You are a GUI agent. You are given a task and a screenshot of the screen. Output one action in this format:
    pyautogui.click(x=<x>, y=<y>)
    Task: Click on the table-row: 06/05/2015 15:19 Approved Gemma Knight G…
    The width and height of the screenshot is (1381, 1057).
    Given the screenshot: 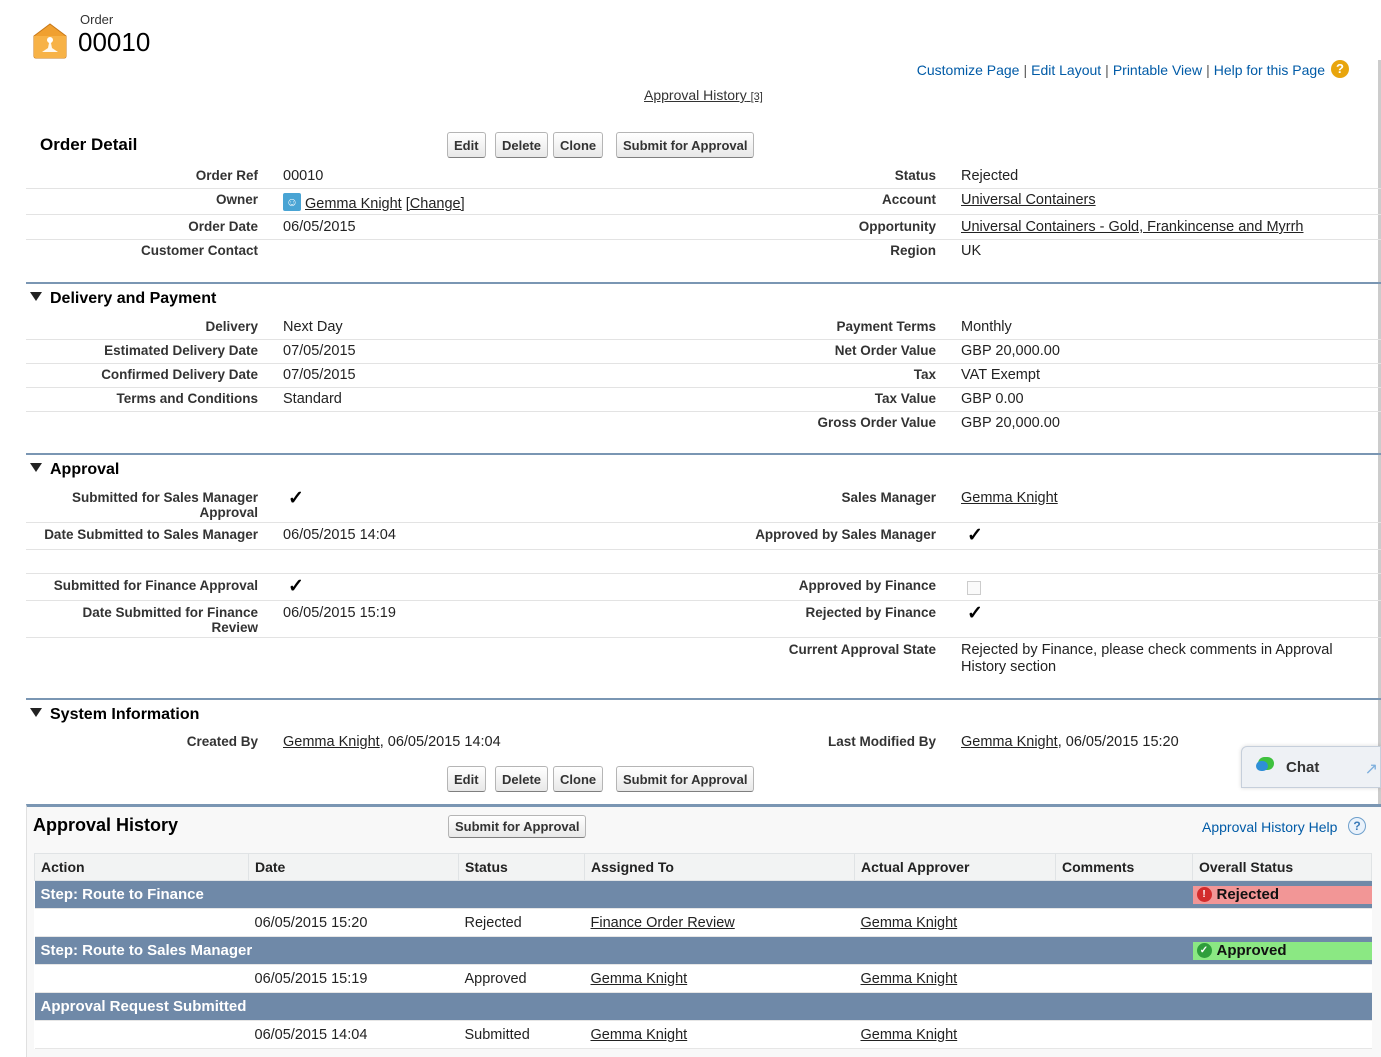 What is the action you would take?
    pyautogui.click(x=703, y=978)
    